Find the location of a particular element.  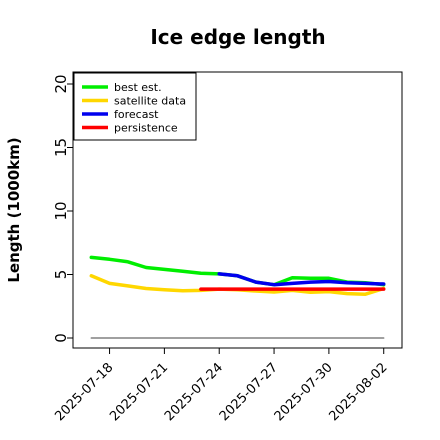

x-tick-label: 2025-08-02 is located at coordinates (359, 392).